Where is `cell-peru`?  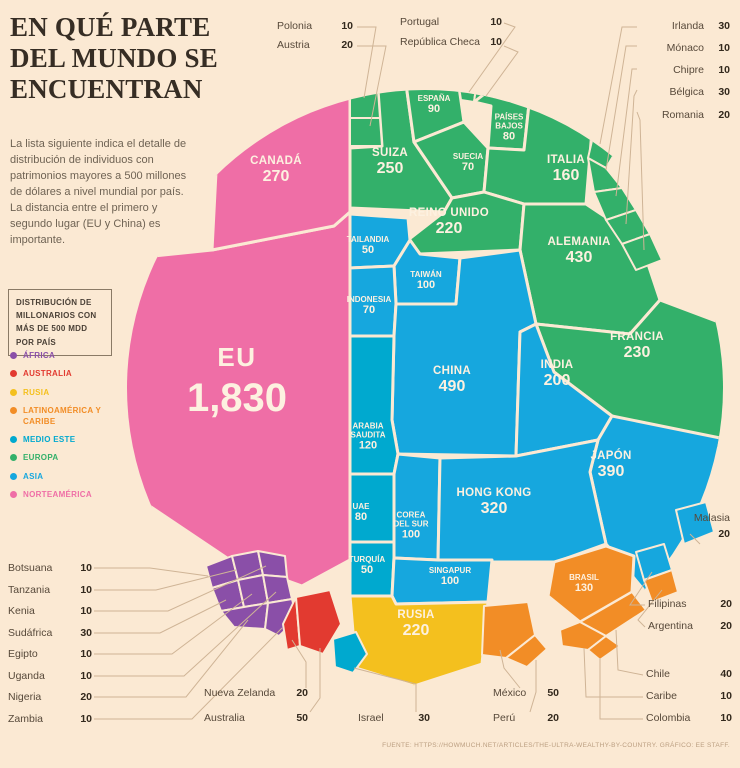
cell-peru is located at coordinates (526, 651).